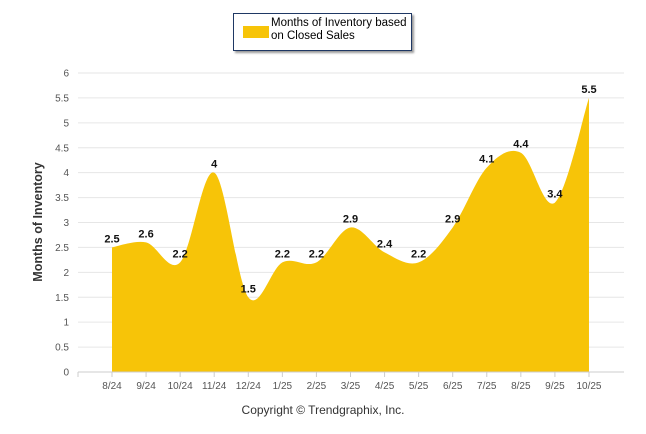  Describe the element at coordinates (521, 386) in the screenshot. I see `x-tick-label: 8/25` at that location.